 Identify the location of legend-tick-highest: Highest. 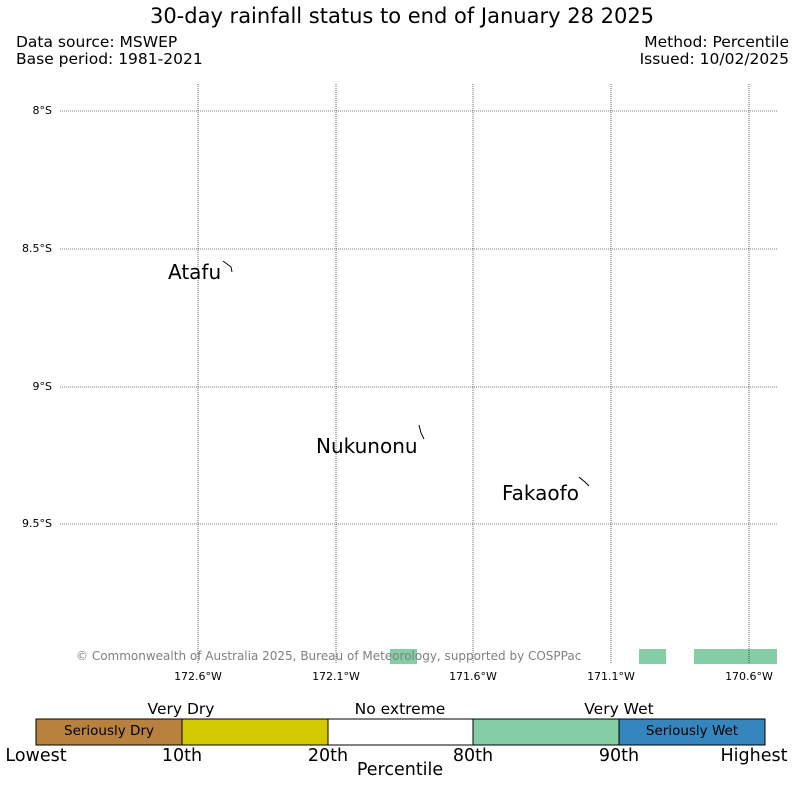
(754, 756).